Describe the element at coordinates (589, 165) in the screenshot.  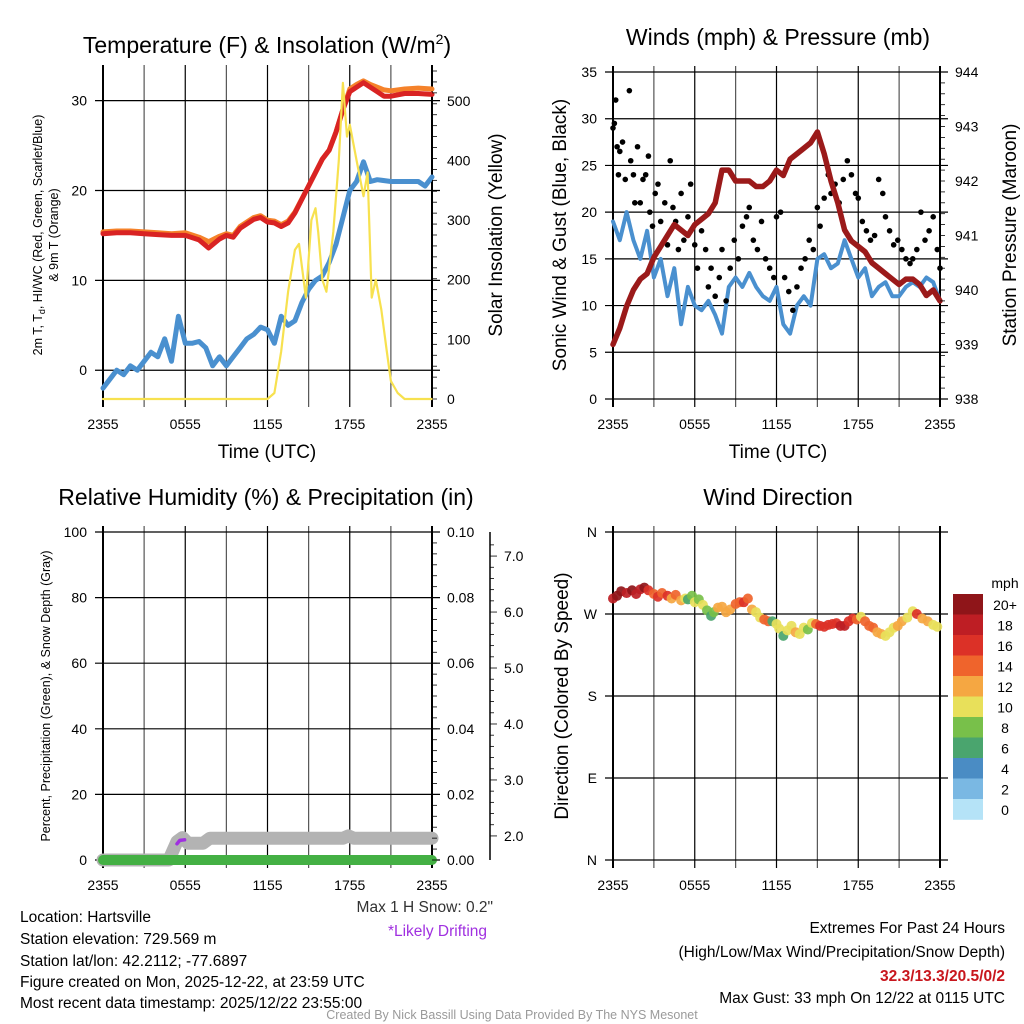
I see `y-tick-label: 25` at that location.